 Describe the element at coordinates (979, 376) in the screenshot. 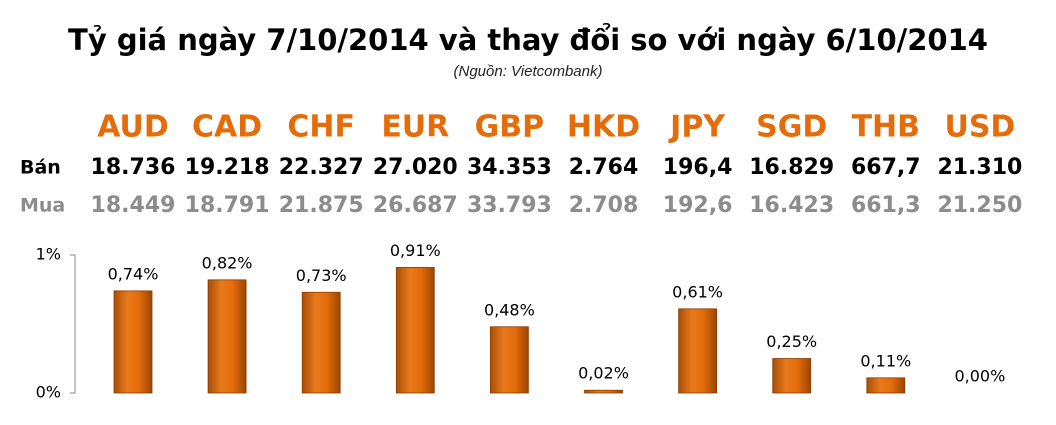

I see `value-label: 0,00%` at that location.